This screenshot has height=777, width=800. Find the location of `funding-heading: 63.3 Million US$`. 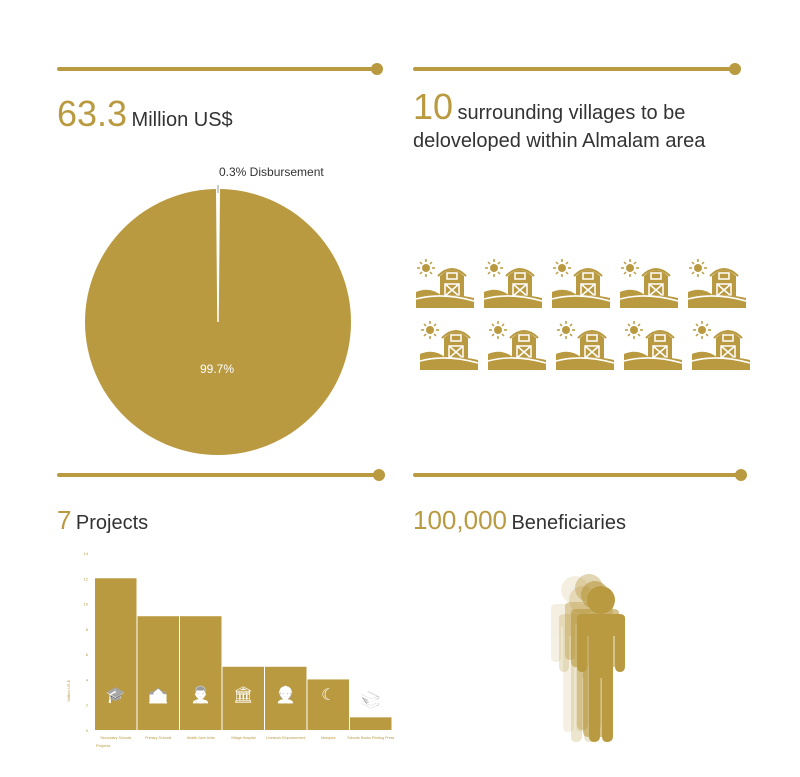

funding-heading: 63.3 Million US$ is located at coordinates (145, 114).